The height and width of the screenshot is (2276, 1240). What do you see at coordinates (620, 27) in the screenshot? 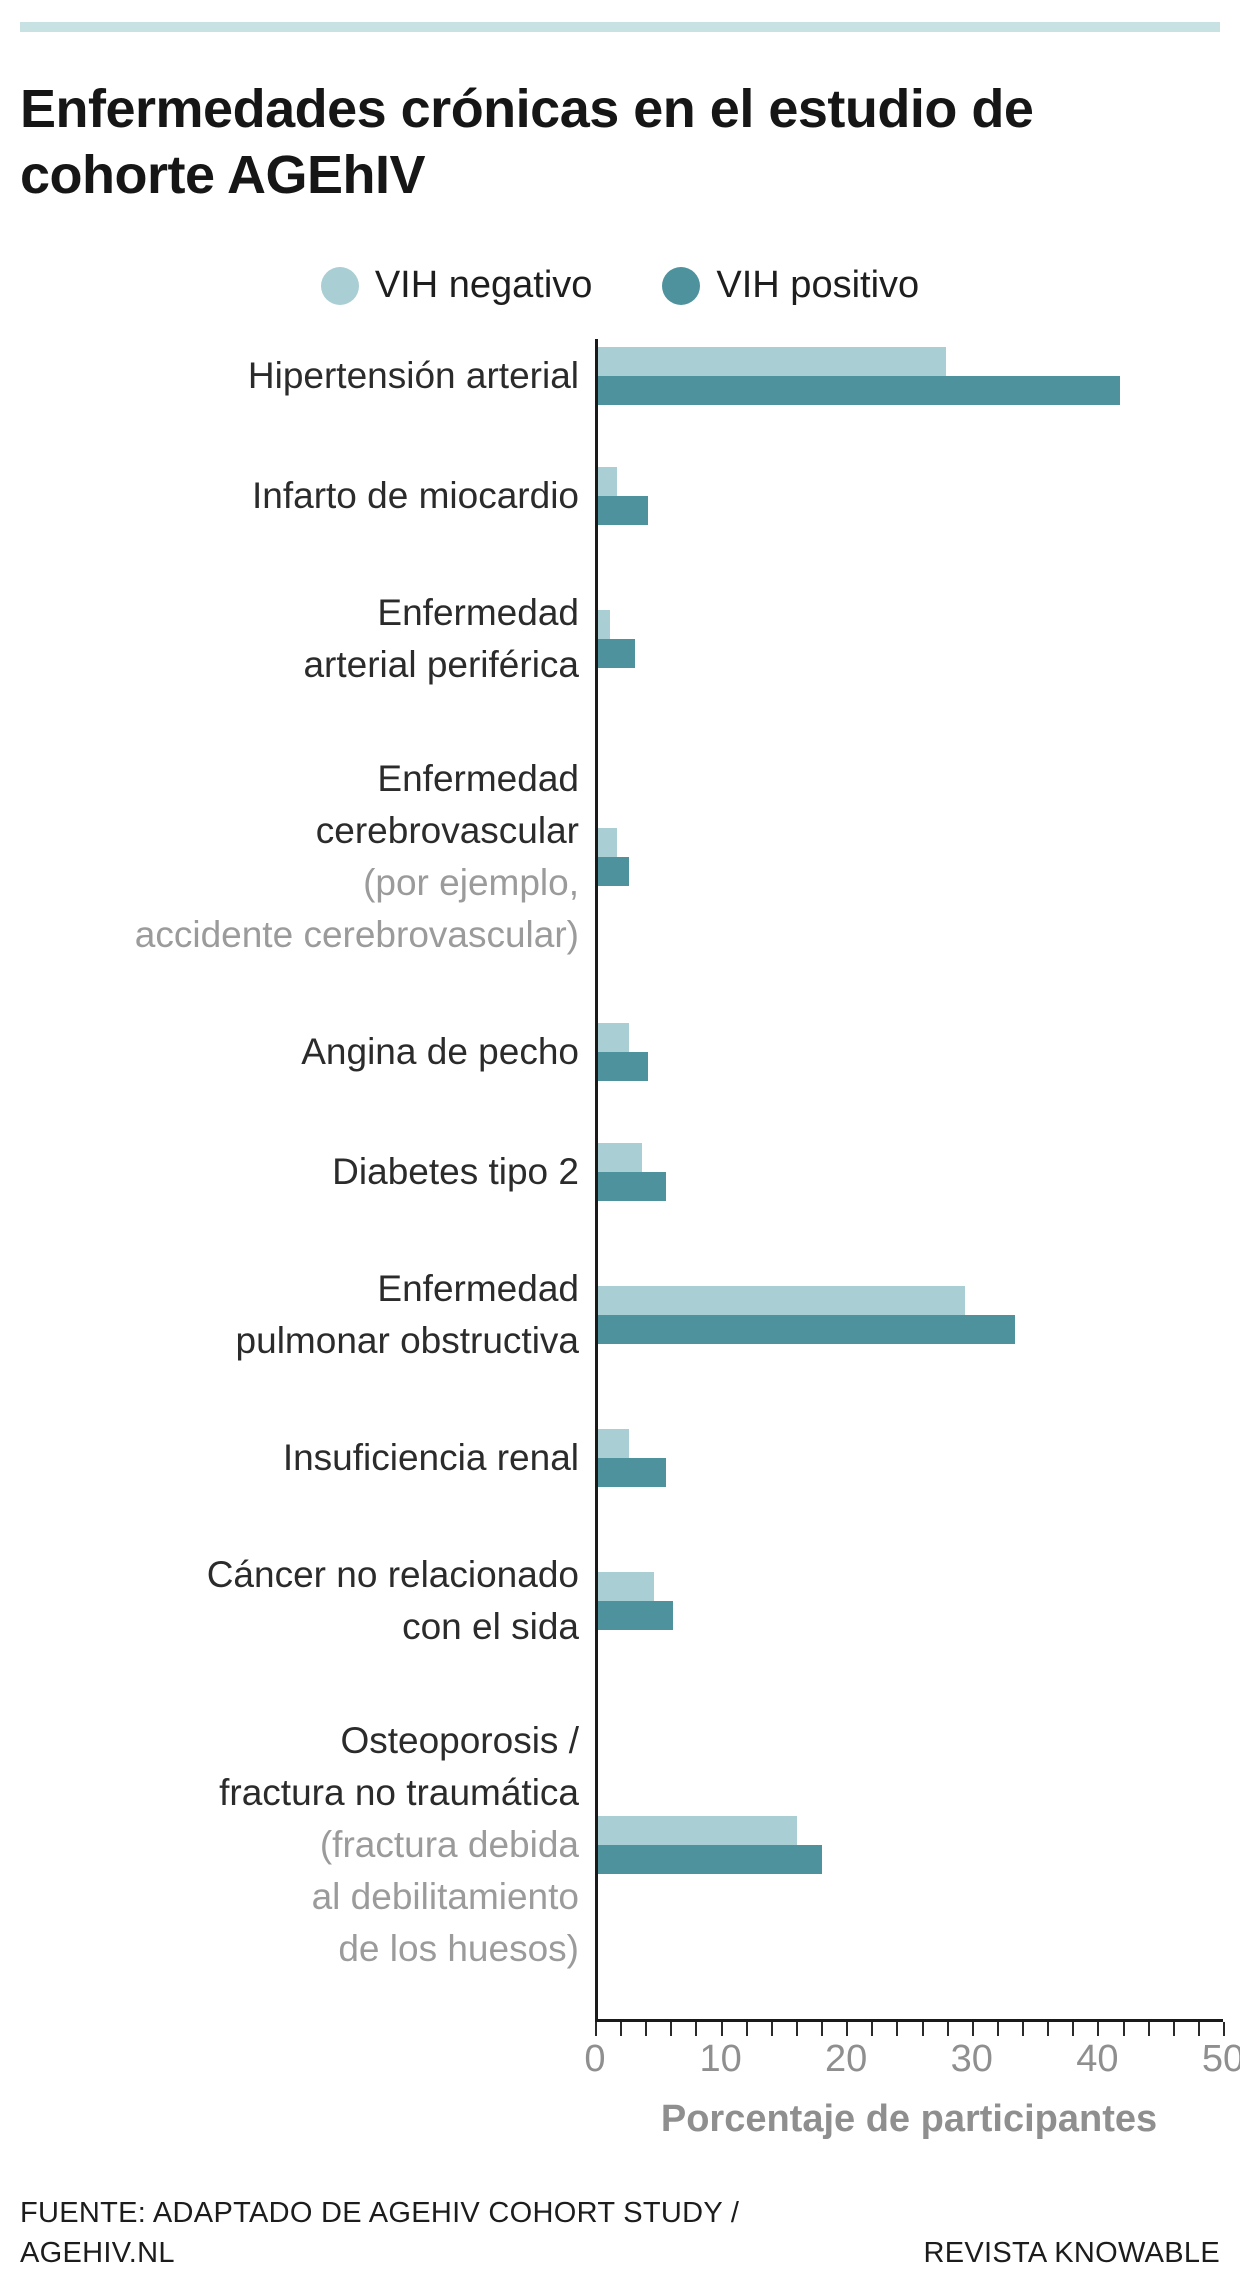
I see `header-rule` at bounding box center [620, 27].